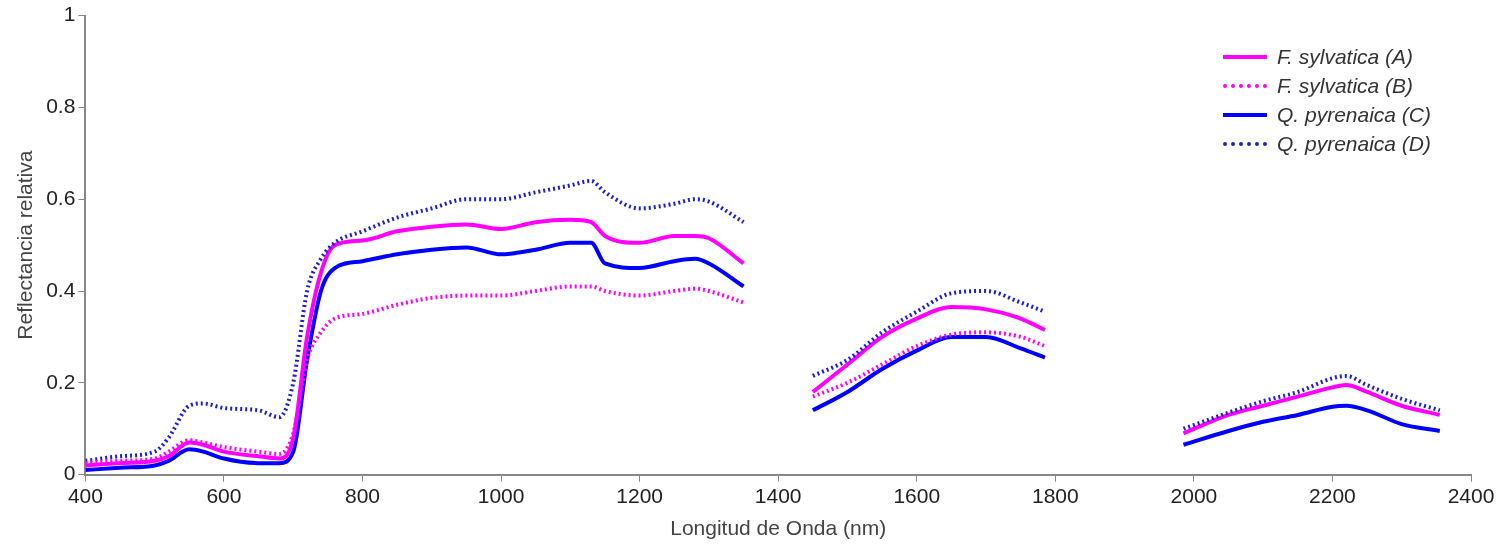  I want to click on x-tick-label: 1000, so click(501, 495).